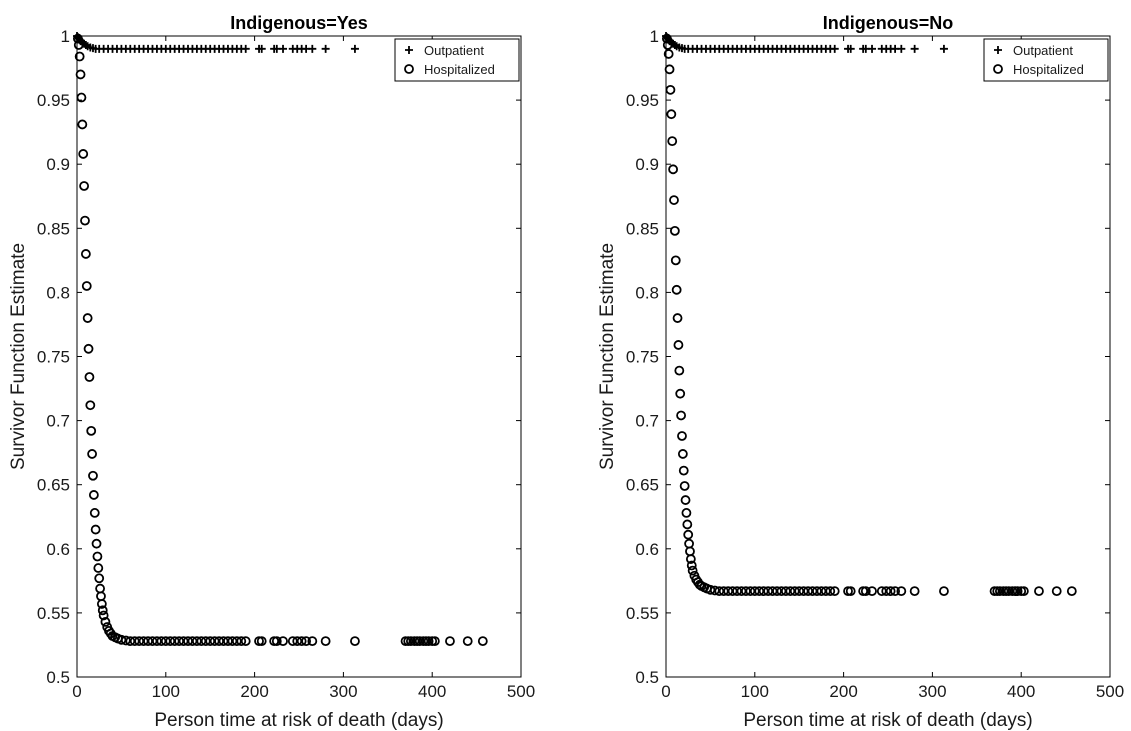 The image size is (1131, 731). What do you see at coordinates (53, 485) in the screenshot?
I see `y-tick-label: 0.65` at bounding box center [53, 485].